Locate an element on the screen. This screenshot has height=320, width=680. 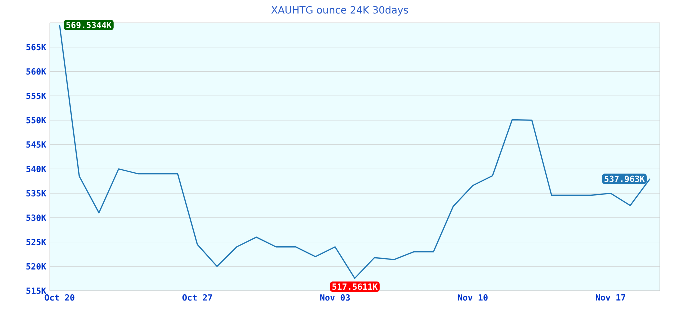
y-tick-label: 555K is located at coordinates (36, 96).